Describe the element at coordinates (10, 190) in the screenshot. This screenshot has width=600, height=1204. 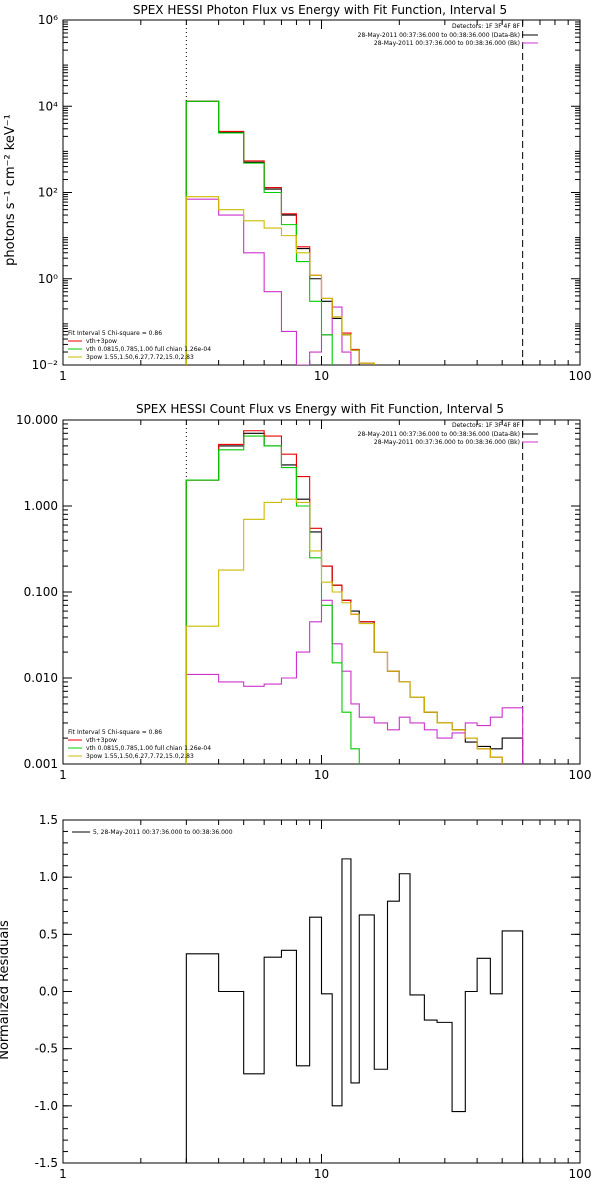
I see `y-axis-label: photons s⁻¹ cm⁻² keV⁻¹` at that location.